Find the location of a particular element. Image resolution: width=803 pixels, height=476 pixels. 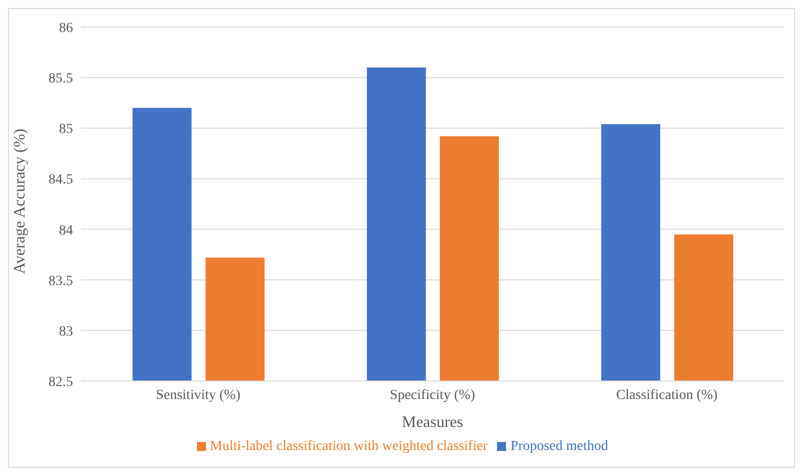

y-axis-title: Average Accuracy (%) is located at coordinates (20, 201).